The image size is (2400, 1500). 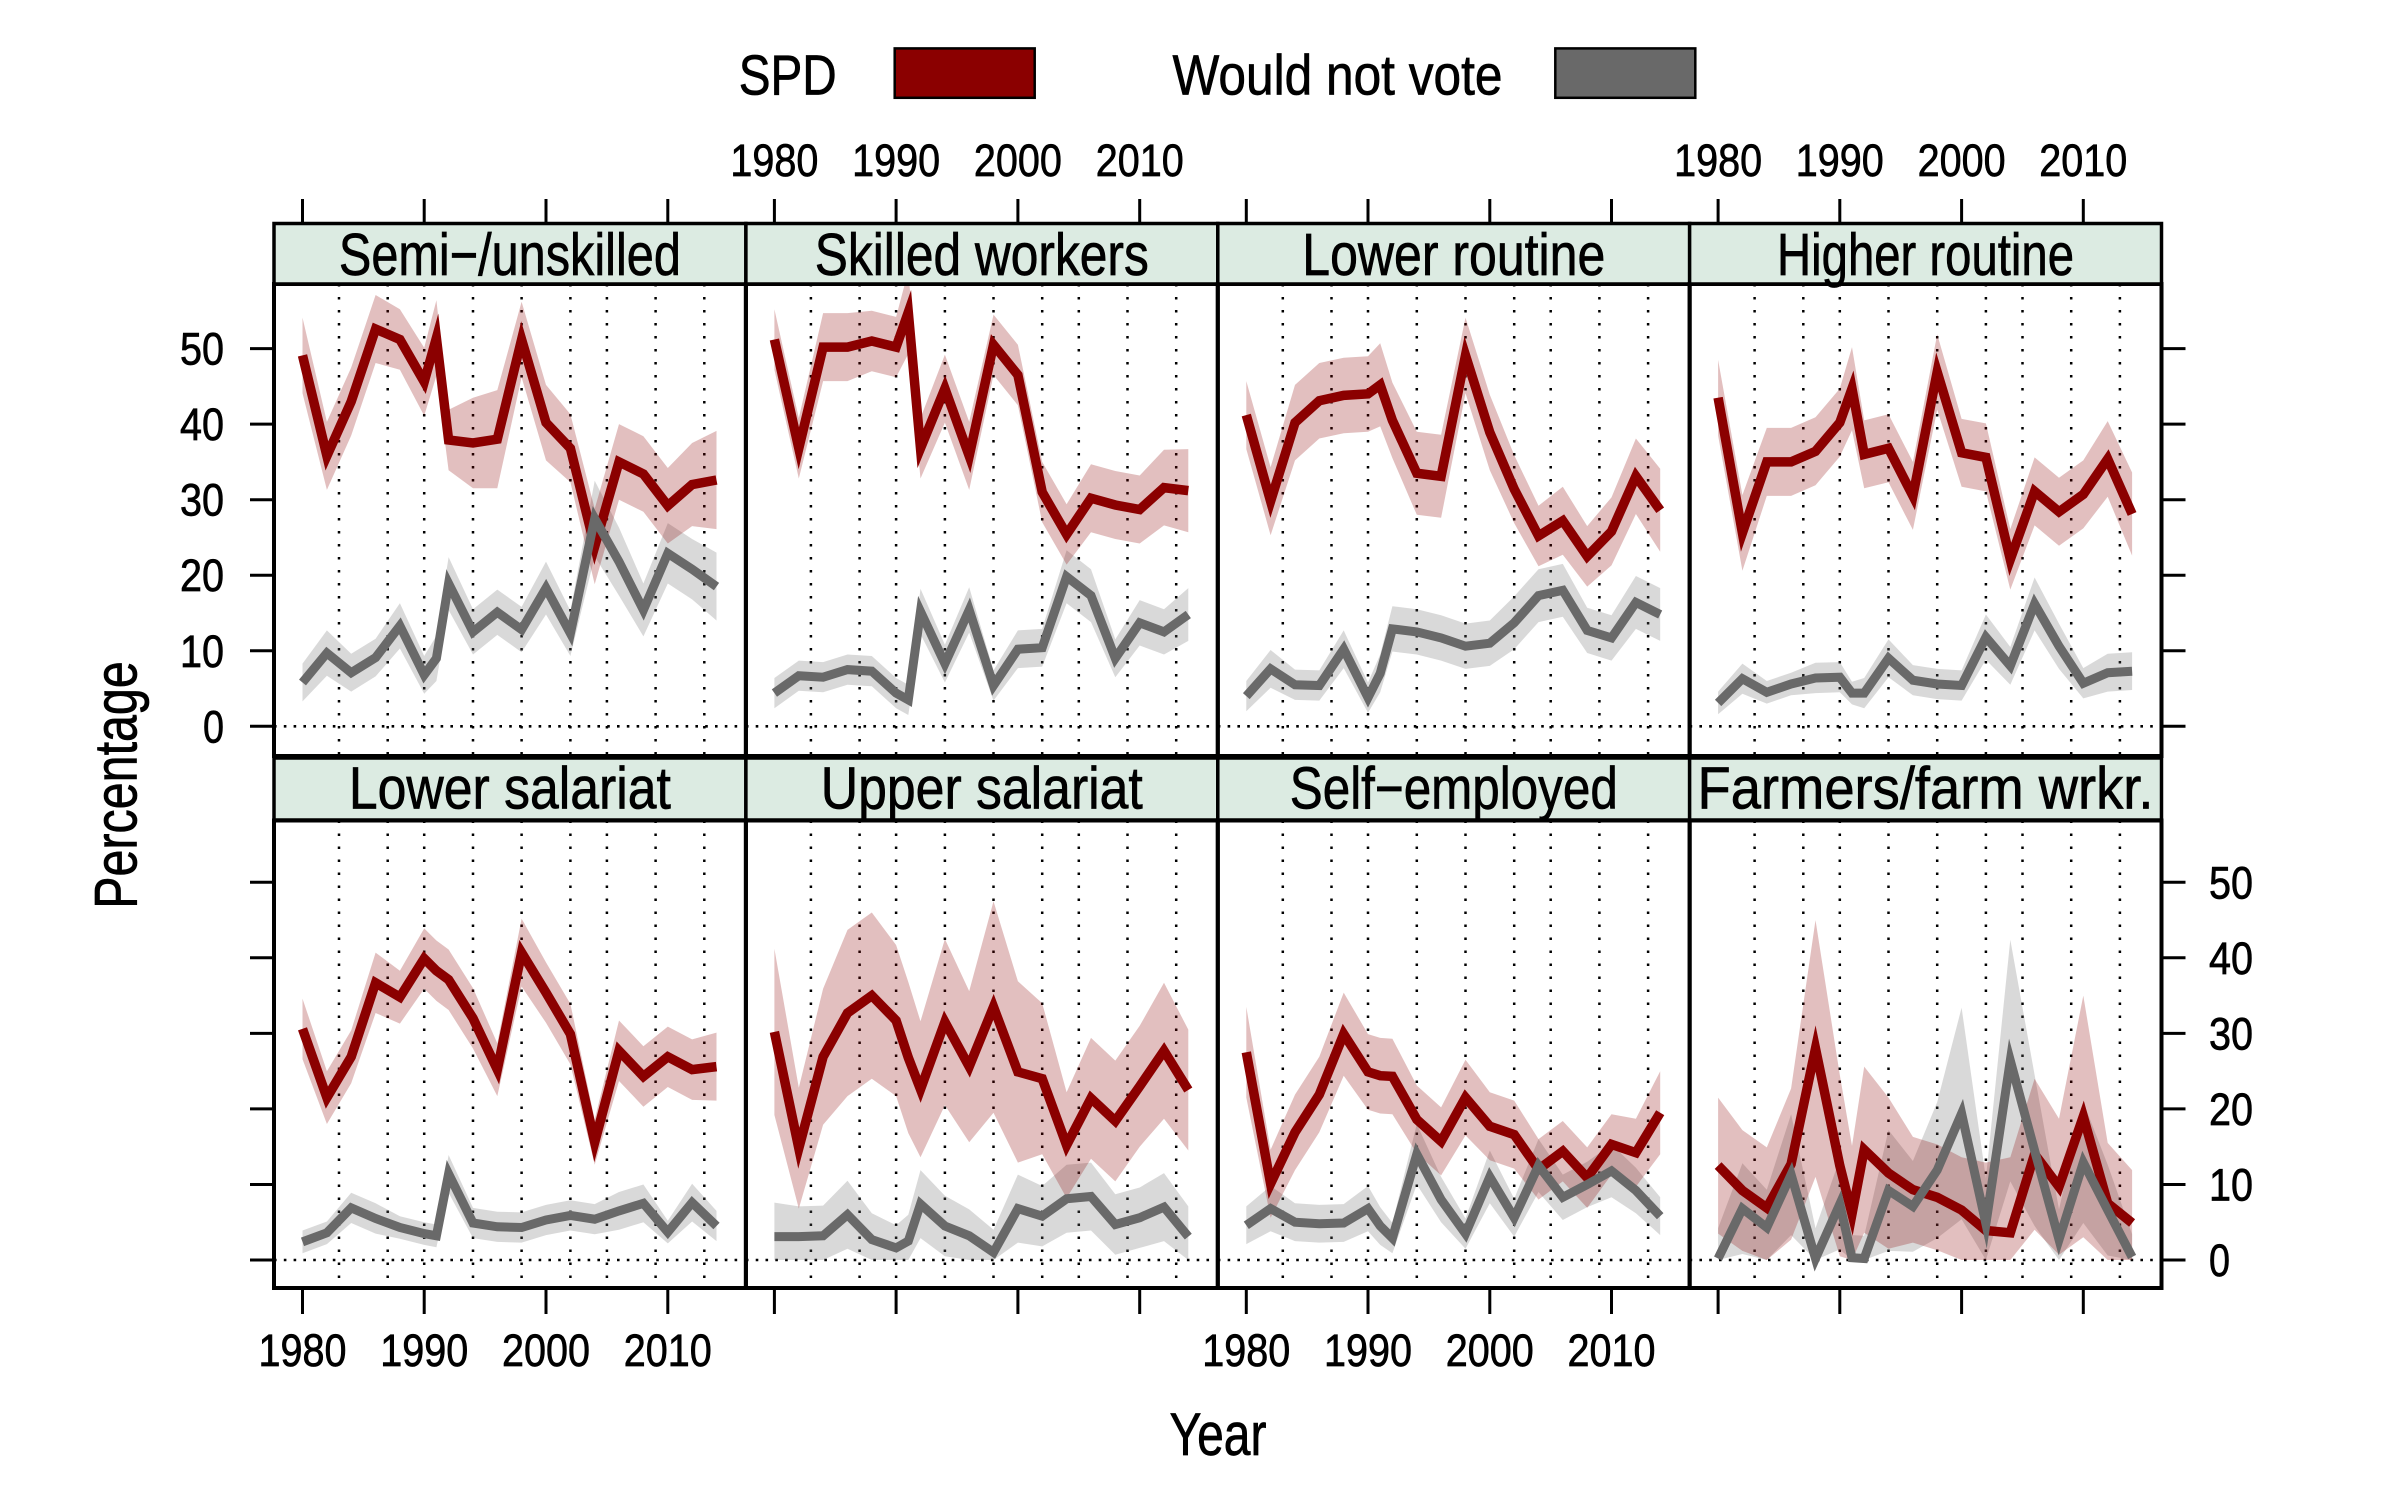 I want to click on svg-text: Farmers/farm wrkr., so click(x=1926, y=789).